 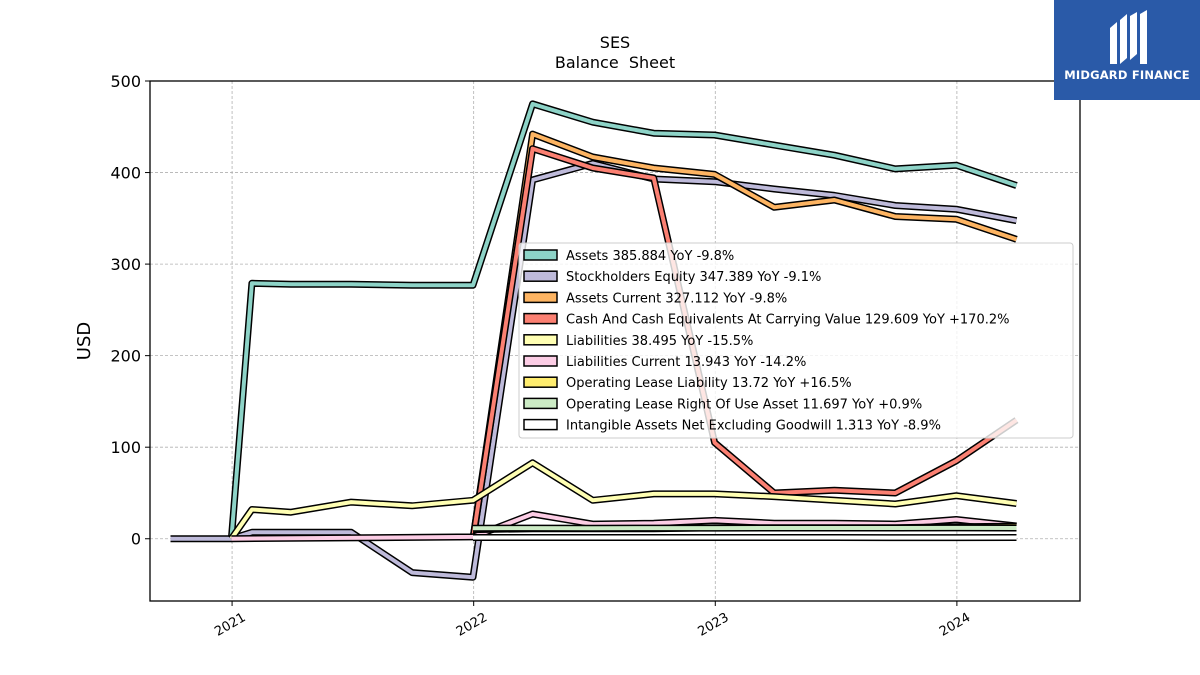 What do you see at coordinates (125, 264) in the screenshot?
I see `y-tick-label: 300` at bounding box center [125, 264].